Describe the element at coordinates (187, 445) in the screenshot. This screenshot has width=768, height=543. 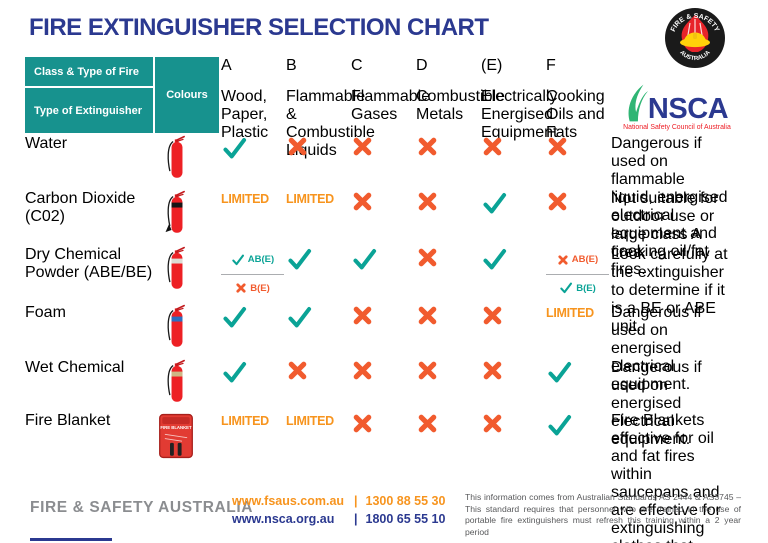
I see `extinguisher-image-cell: FIRE BLANKET` at that location.